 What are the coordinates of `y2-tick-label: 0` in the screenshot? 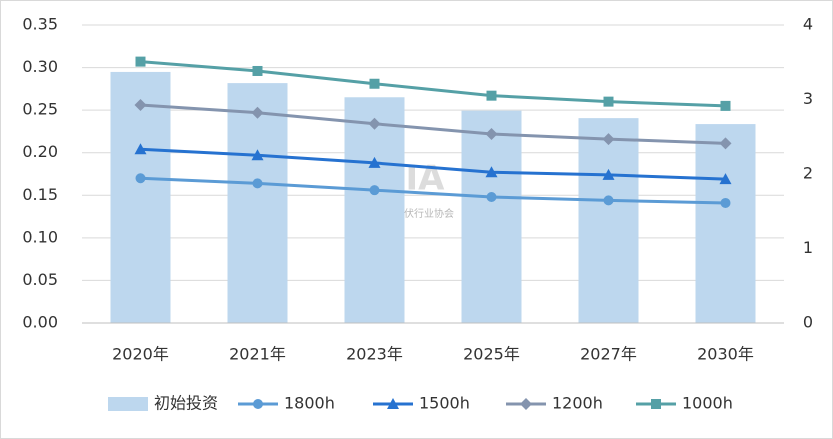 It's located at (808, 322).